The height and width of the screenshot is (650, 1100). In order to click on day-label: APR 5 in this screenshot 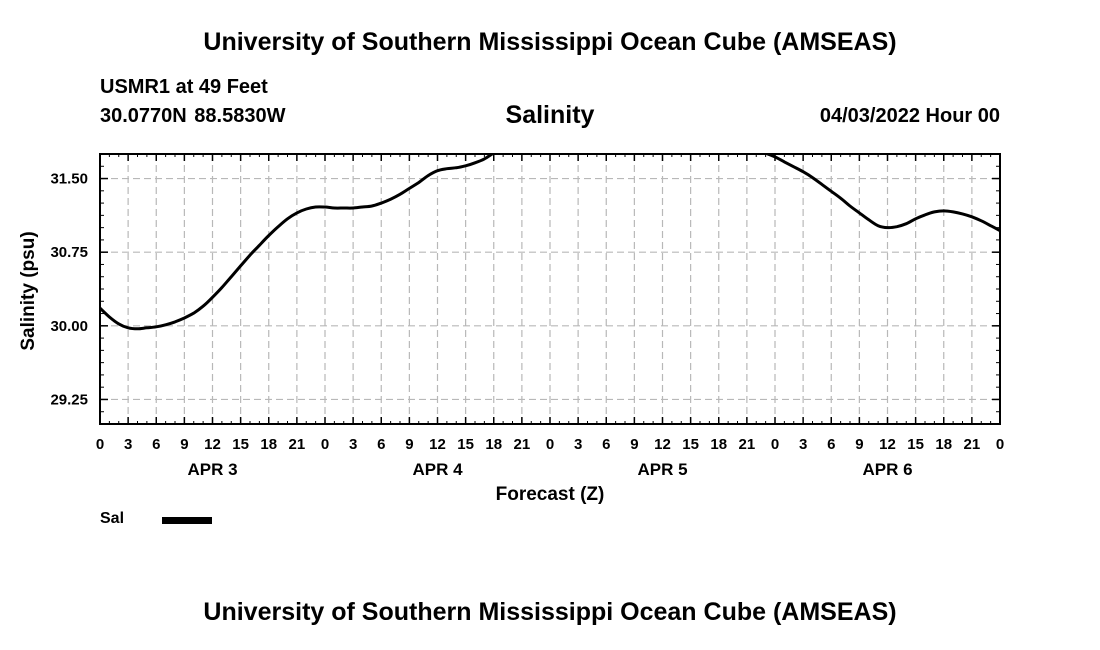, I will do `click(662, 469)`.